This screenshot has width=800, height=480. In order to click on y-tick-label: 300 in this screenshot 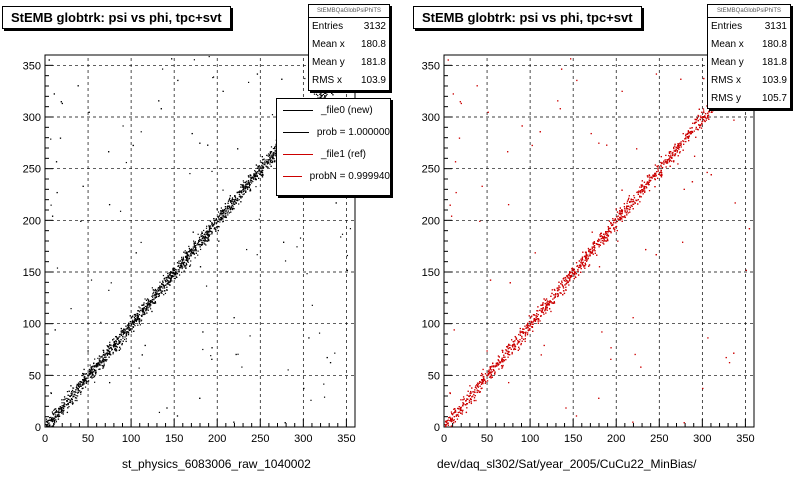, I will do `click(32, 118)`.